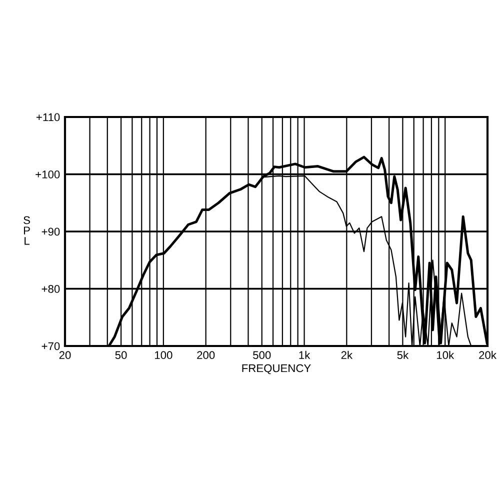  Describe the element at coordinates (51, 346) in the screenshot. I see `y-tick-label: +70` at that location.